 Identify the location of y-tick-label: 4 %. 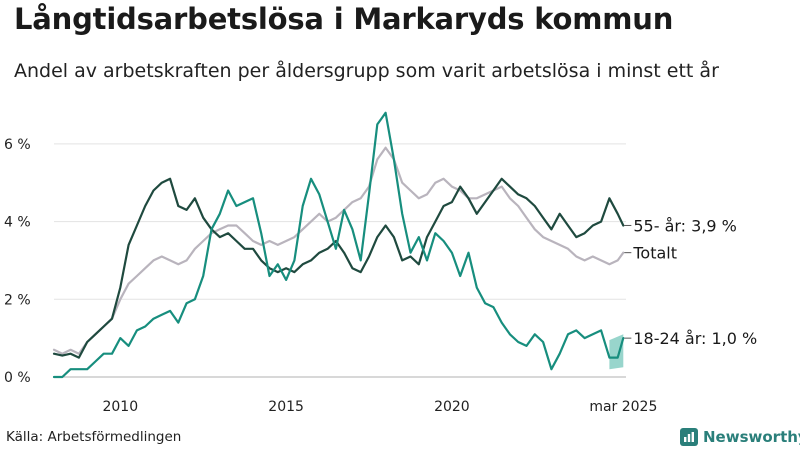
(17, 223).